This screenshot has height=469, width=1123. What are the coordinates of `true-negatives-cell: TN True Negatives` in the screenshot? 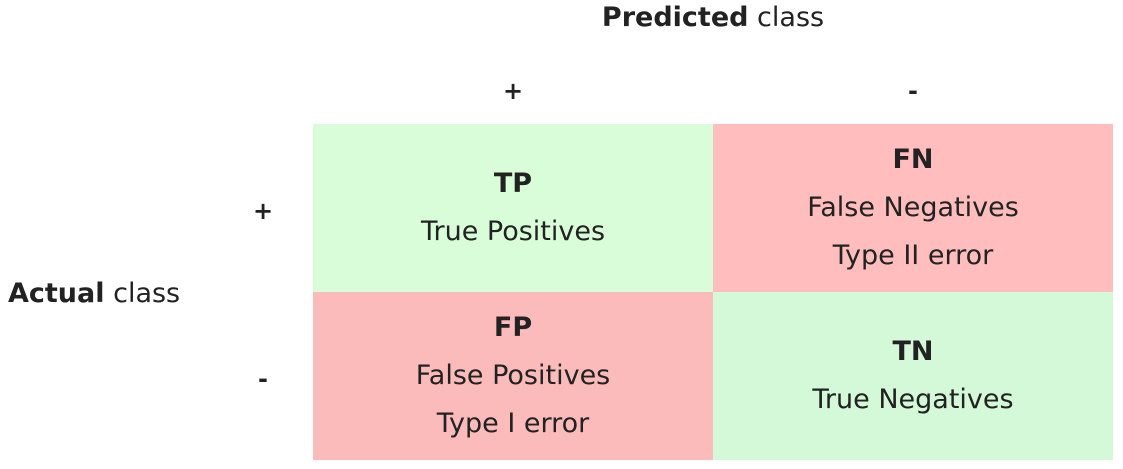 It's located at (913, 376).